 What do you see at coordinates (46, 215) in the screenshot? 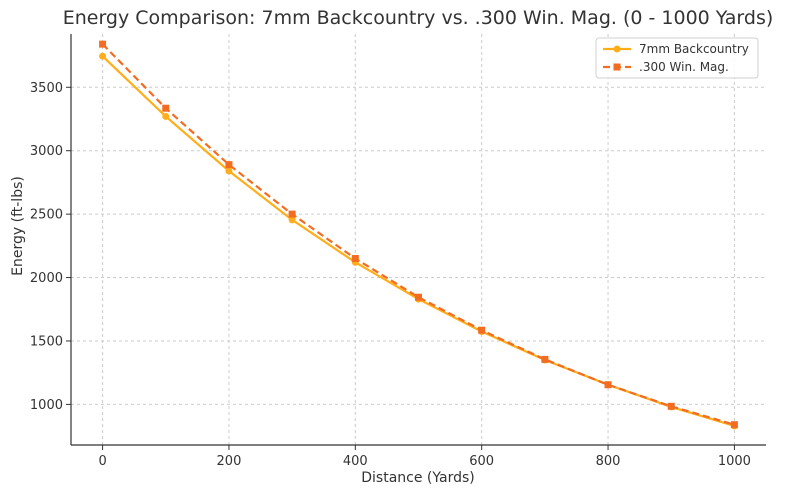
I see `y-tick-label: 2500` at bounding box center [46, 215].